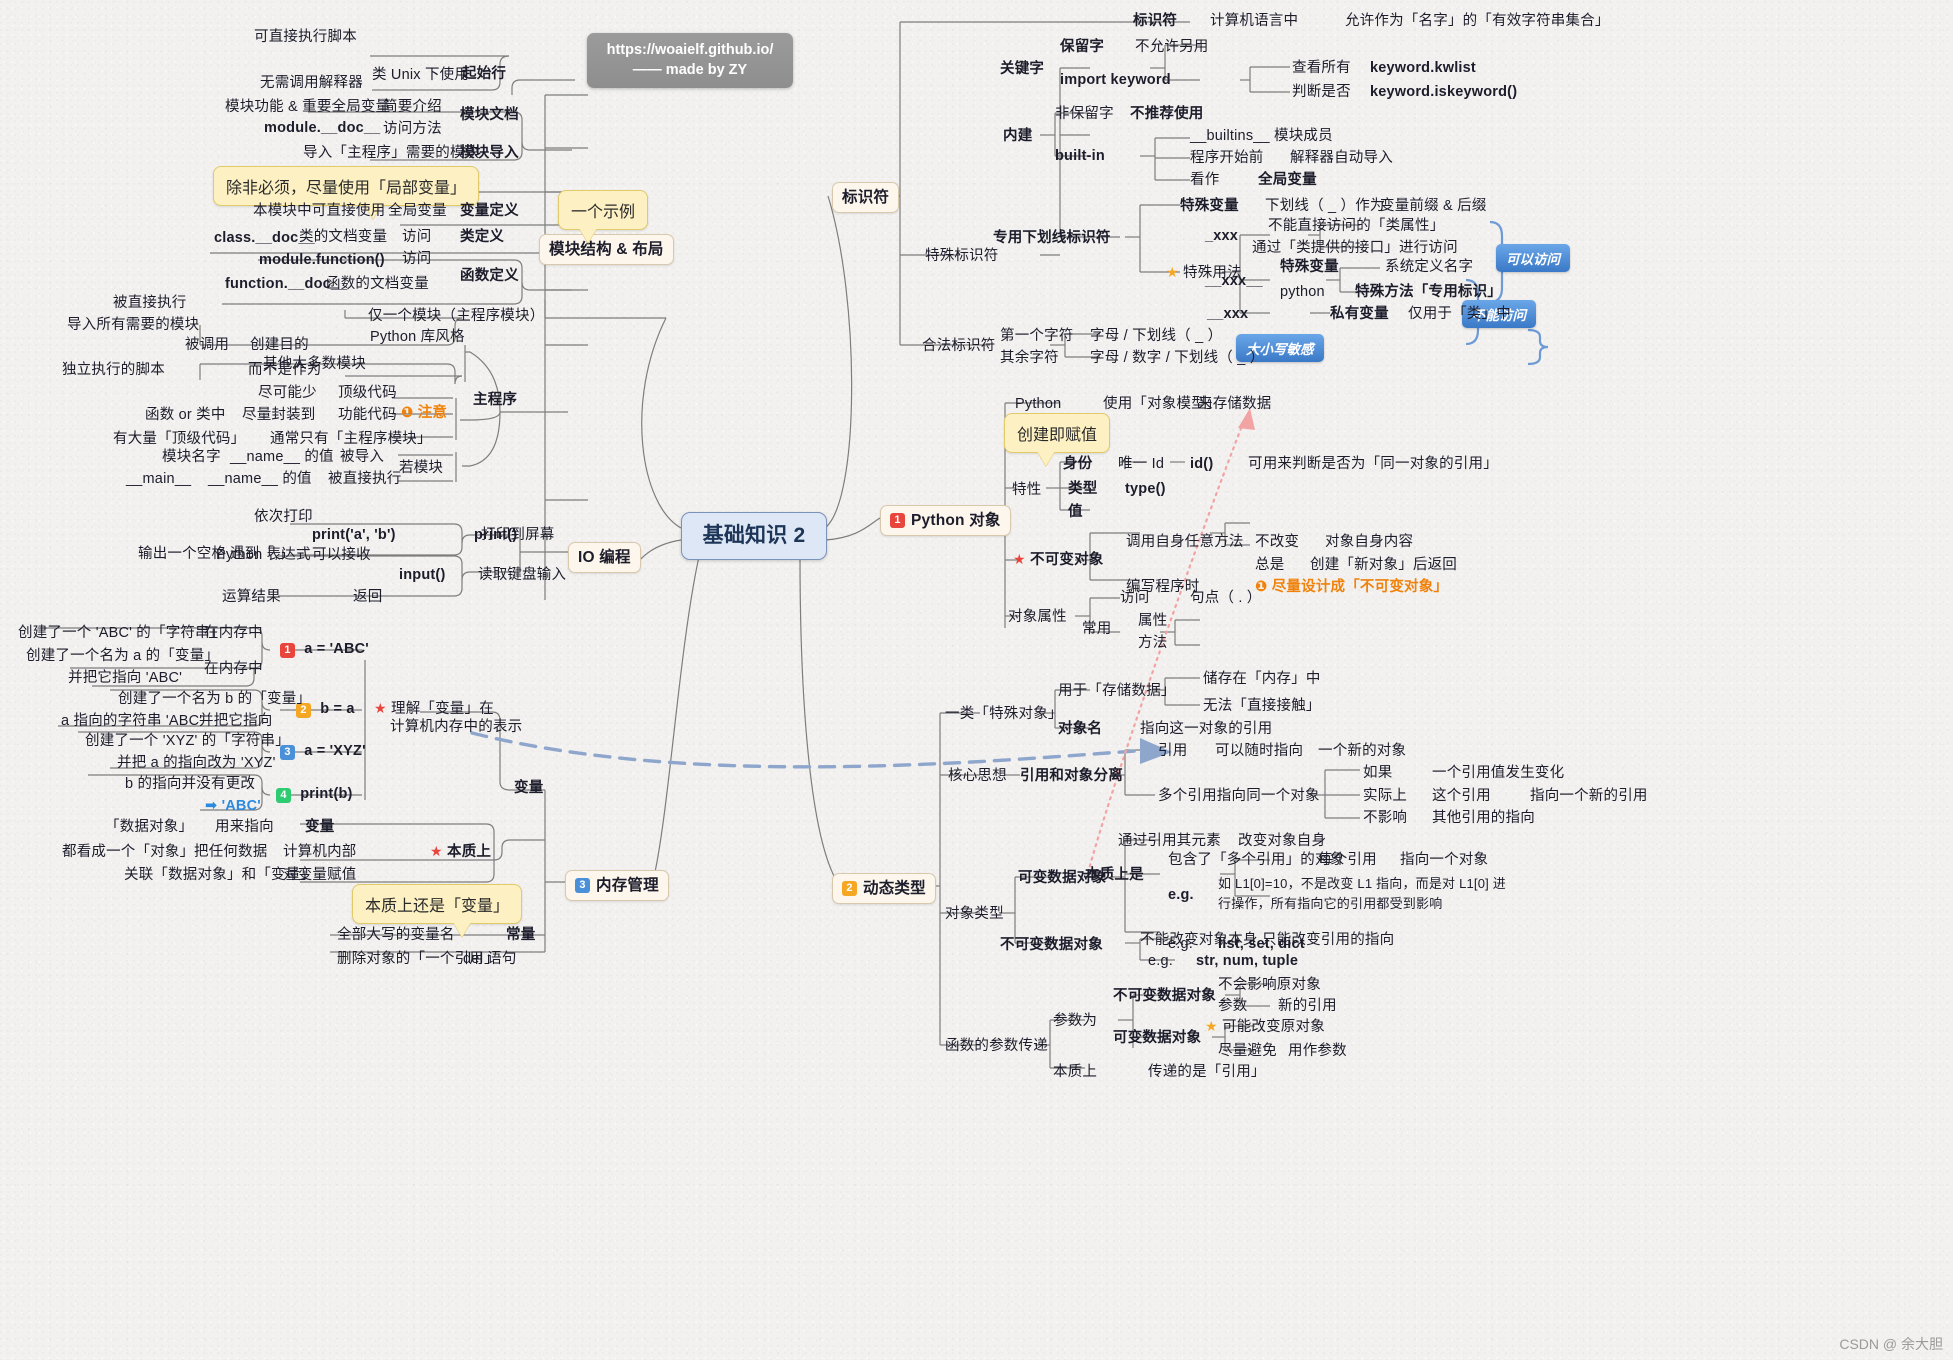 The height and width of the screenshot is (1360, 1953). Describe the element at coordinates (1256, 860) in the screenshot. I see `label-contains-multi-refs: 包含了「多个引用」的对象` at that location.